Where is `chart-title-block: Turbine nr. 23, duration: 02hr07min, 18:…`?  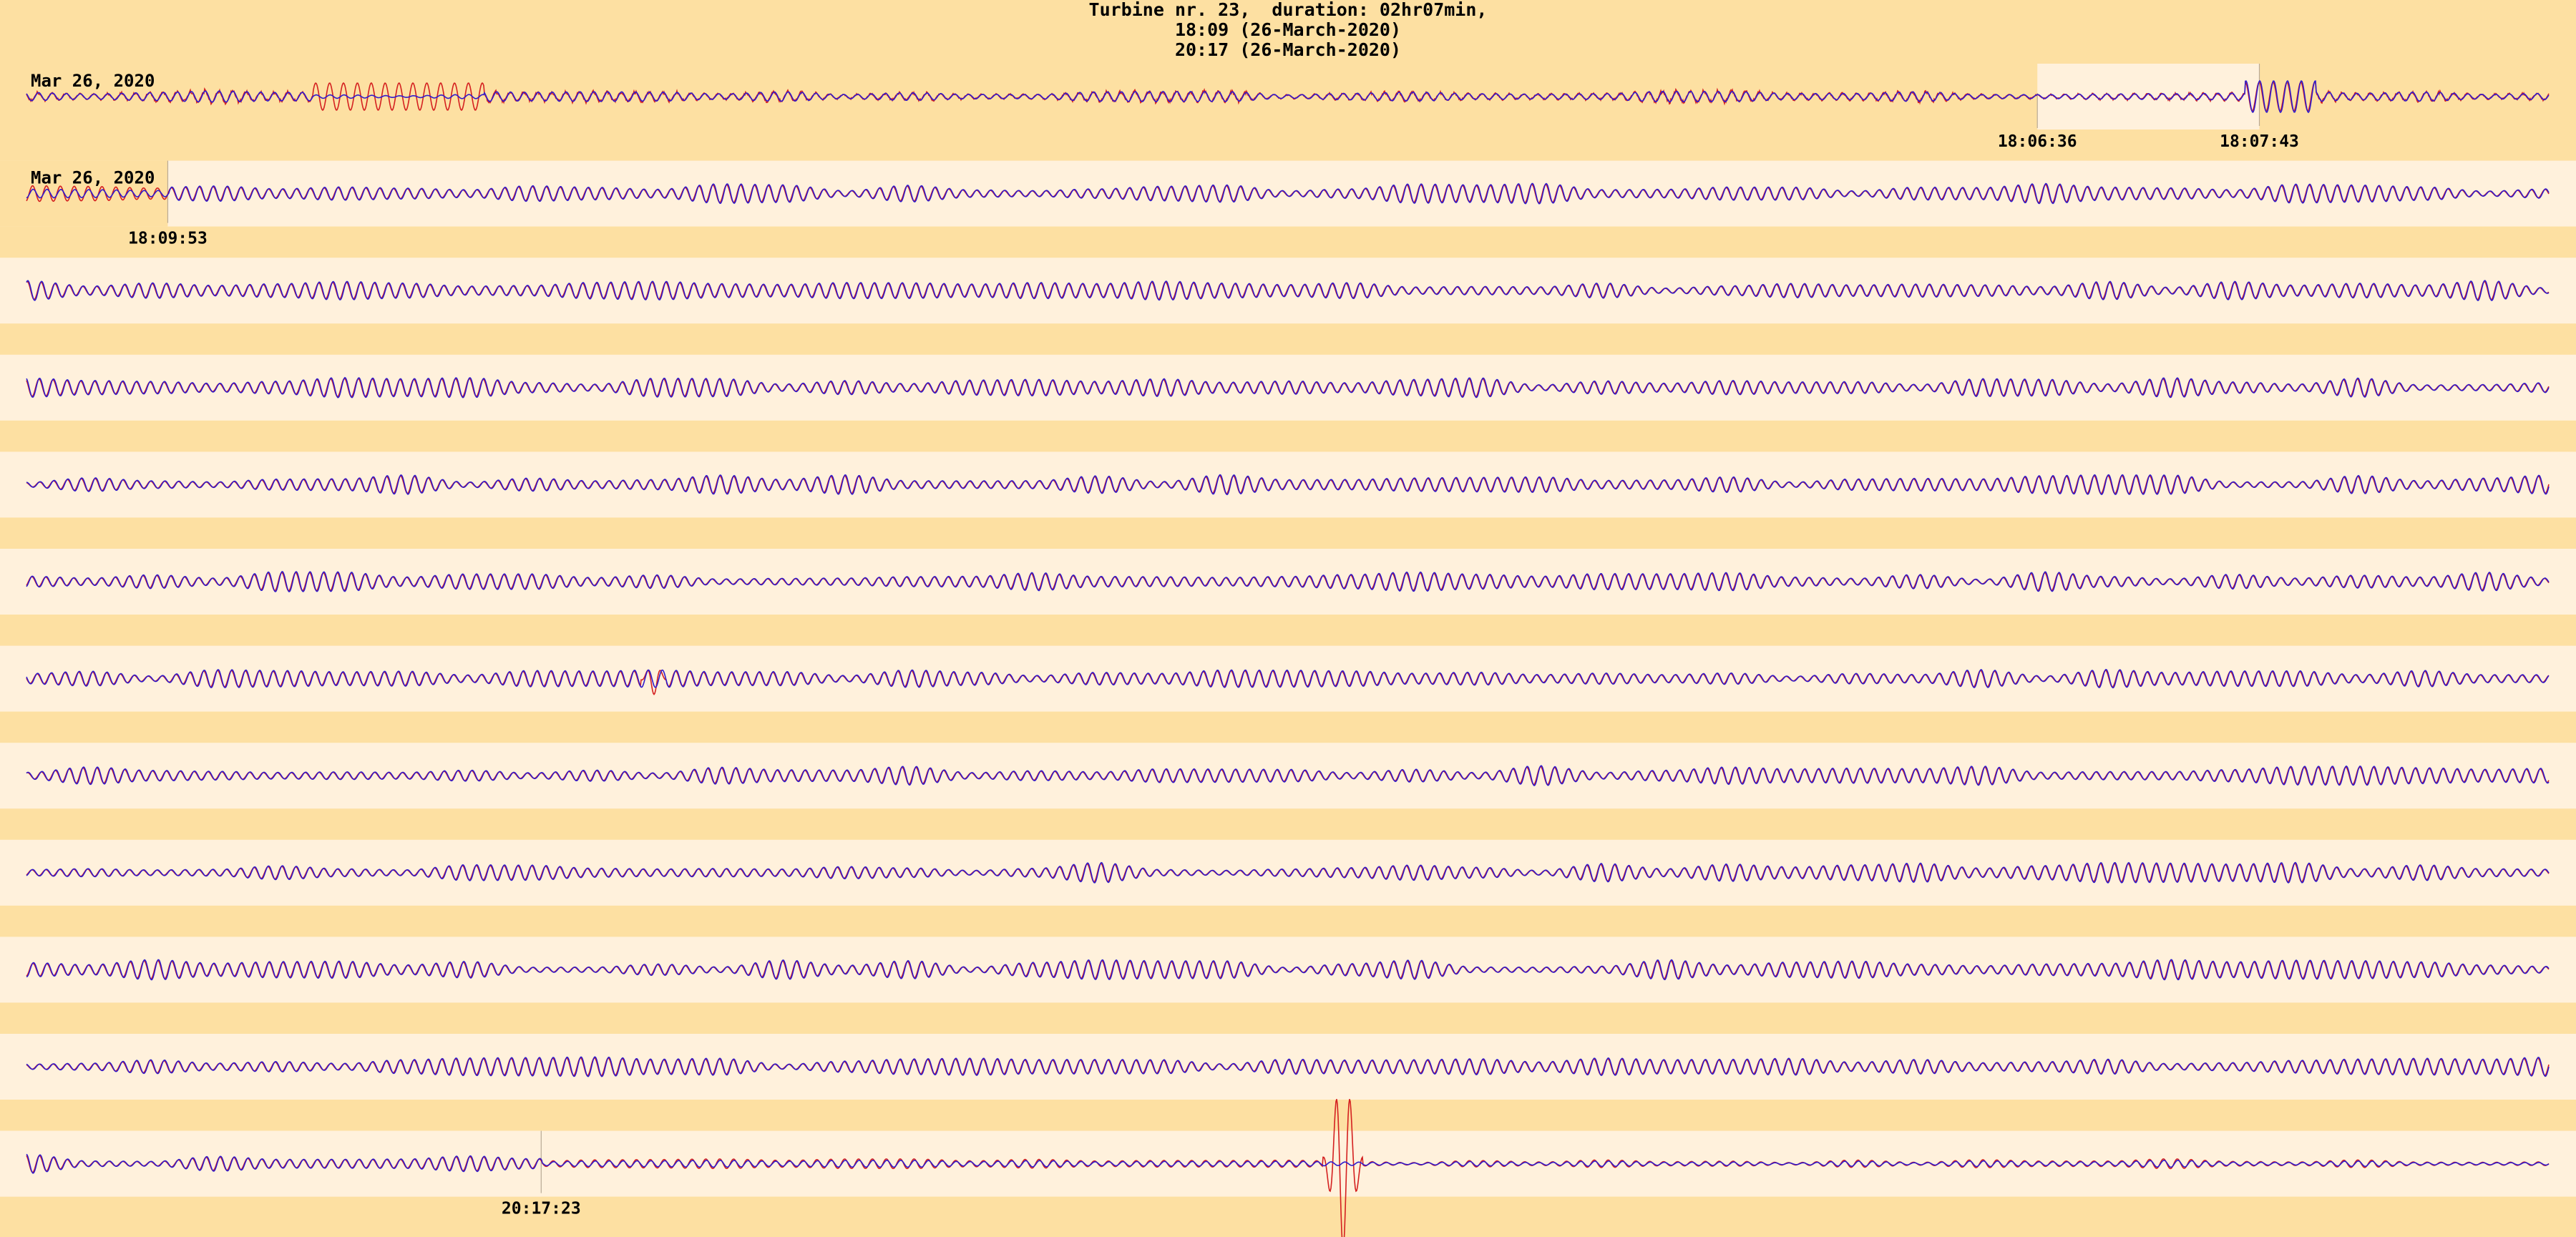 chart-title-block: Turbine nr. 23, duration: 02hr07min, 18:… is located at coordinates (1288, 30).